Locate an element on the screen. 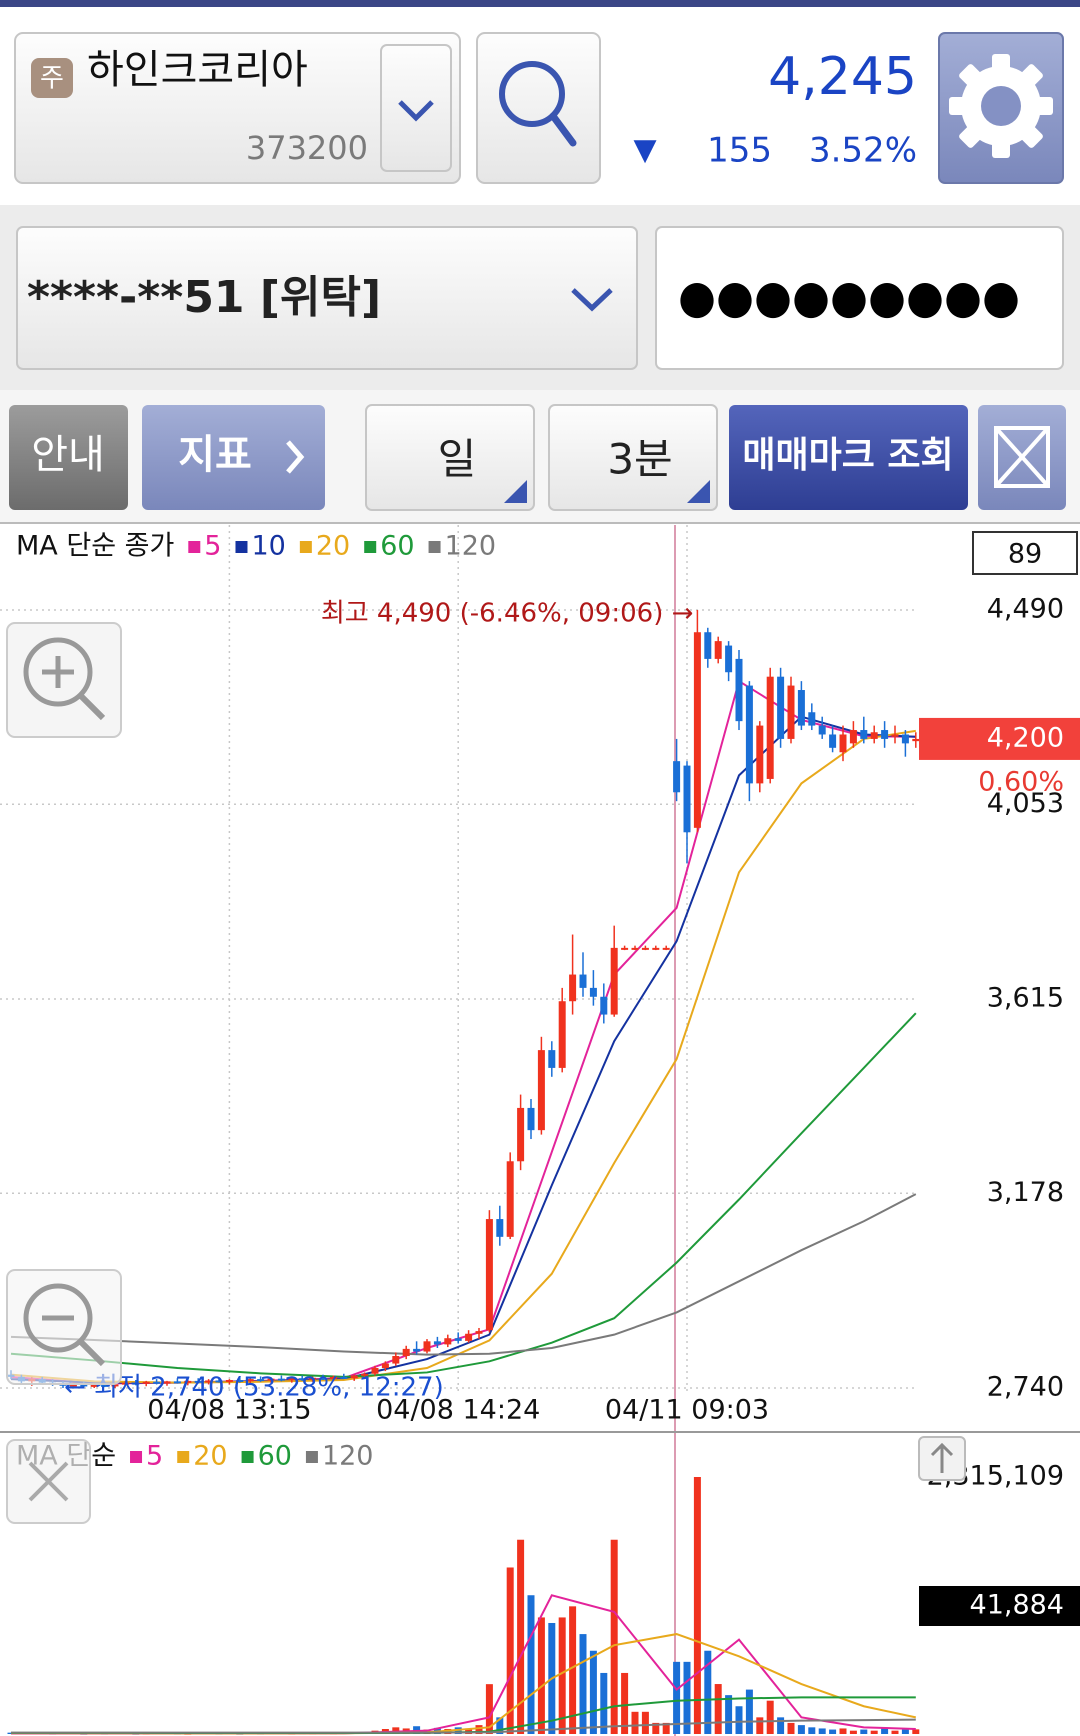  current-price-label: 4,200 is located at coordinates (1025, 737).